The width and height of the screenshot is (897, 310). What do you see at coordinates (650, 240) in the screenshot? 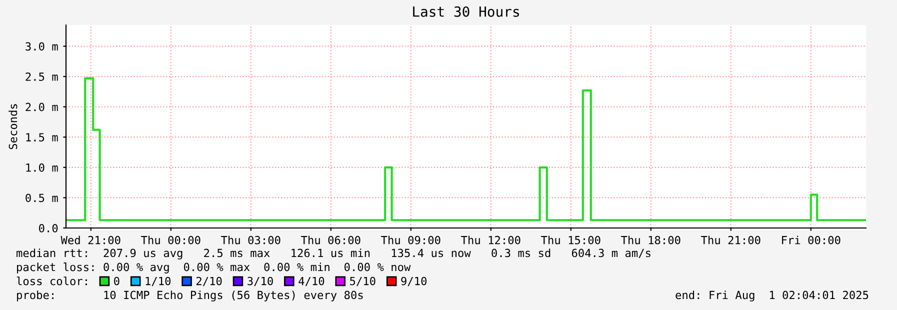
I see `x-tick-label: Thu 18:00` at bounding box center [650, 240].